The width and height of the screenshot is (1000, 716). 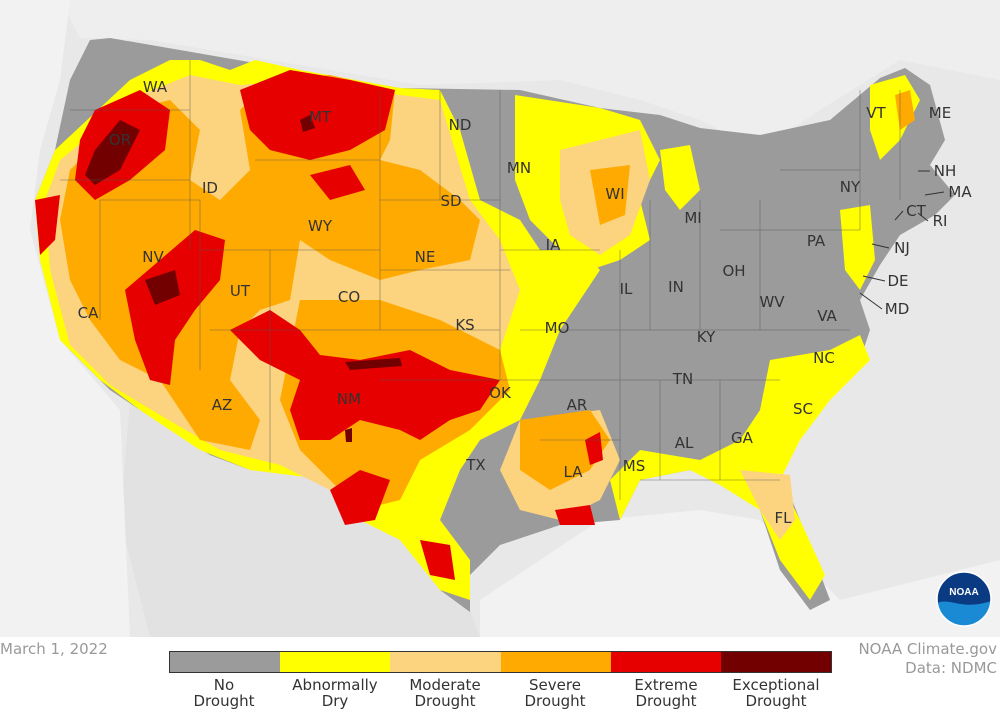 What do you see at coordinates (445, 662) in the screenshot?
I see `legend-swatch-moderate-drought` at bounding box center [445, 662].